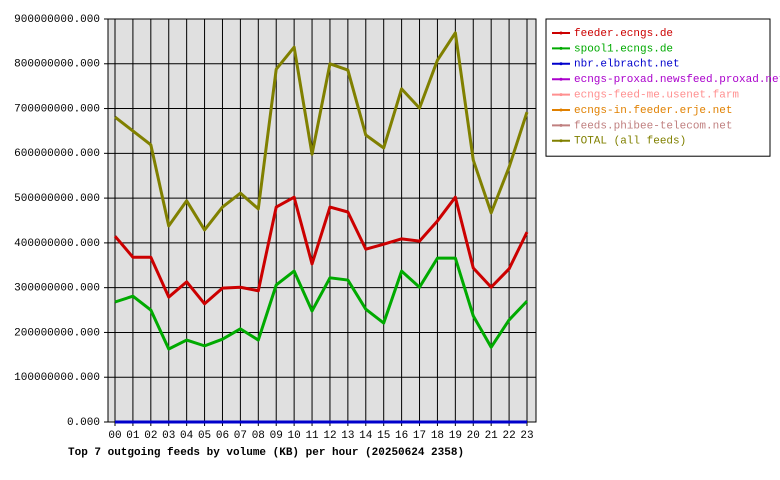 This screenshot has width=780, height=480. Describe the element at coordinates (366, 436) in the screenshot. I see `x-tick-label: 14` at that location.